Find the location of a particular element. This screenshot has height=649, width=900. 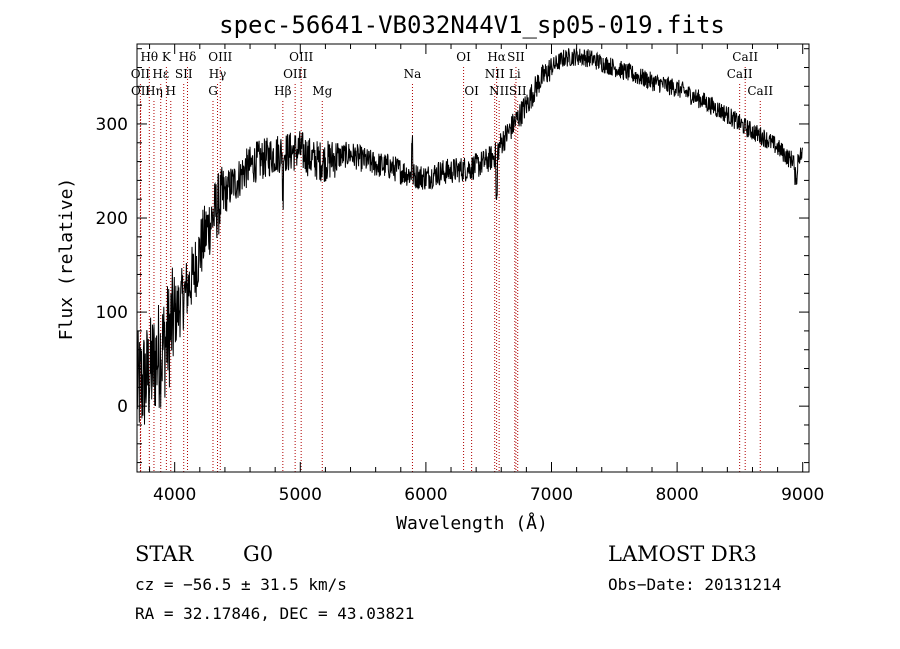

spectral-line-label: K is located at coordinates (167, 57).